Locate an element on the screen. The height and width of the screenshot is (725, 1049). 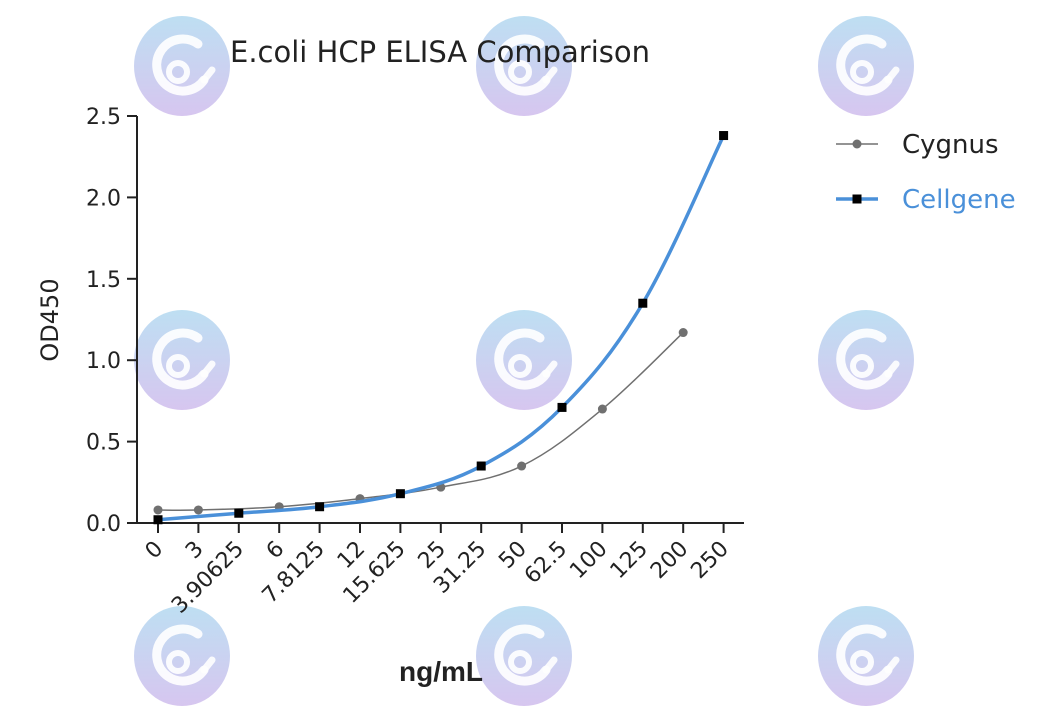
y-tick: 0.5 is located at coordinates (111, 443).